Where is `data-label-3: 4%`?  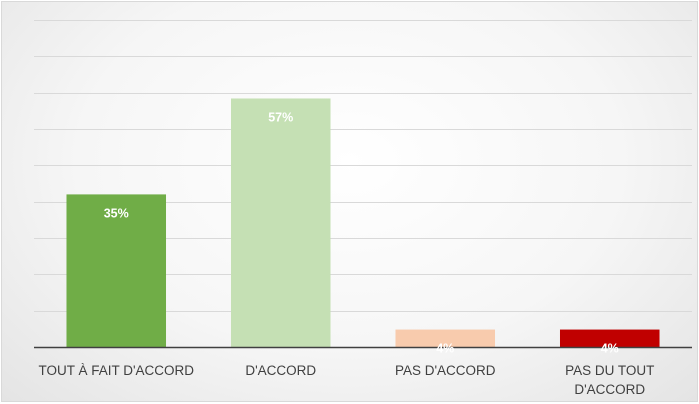
data-label-3: 4% is located at coordinates (610, 349).